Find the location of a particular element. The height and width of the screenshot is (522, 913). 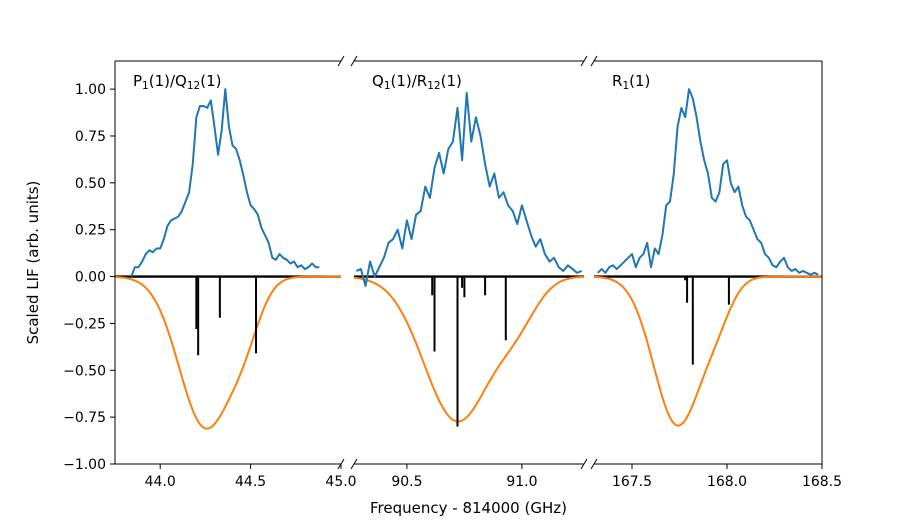

x-tick-label: 168.5 is located at coordinates (822, 482).